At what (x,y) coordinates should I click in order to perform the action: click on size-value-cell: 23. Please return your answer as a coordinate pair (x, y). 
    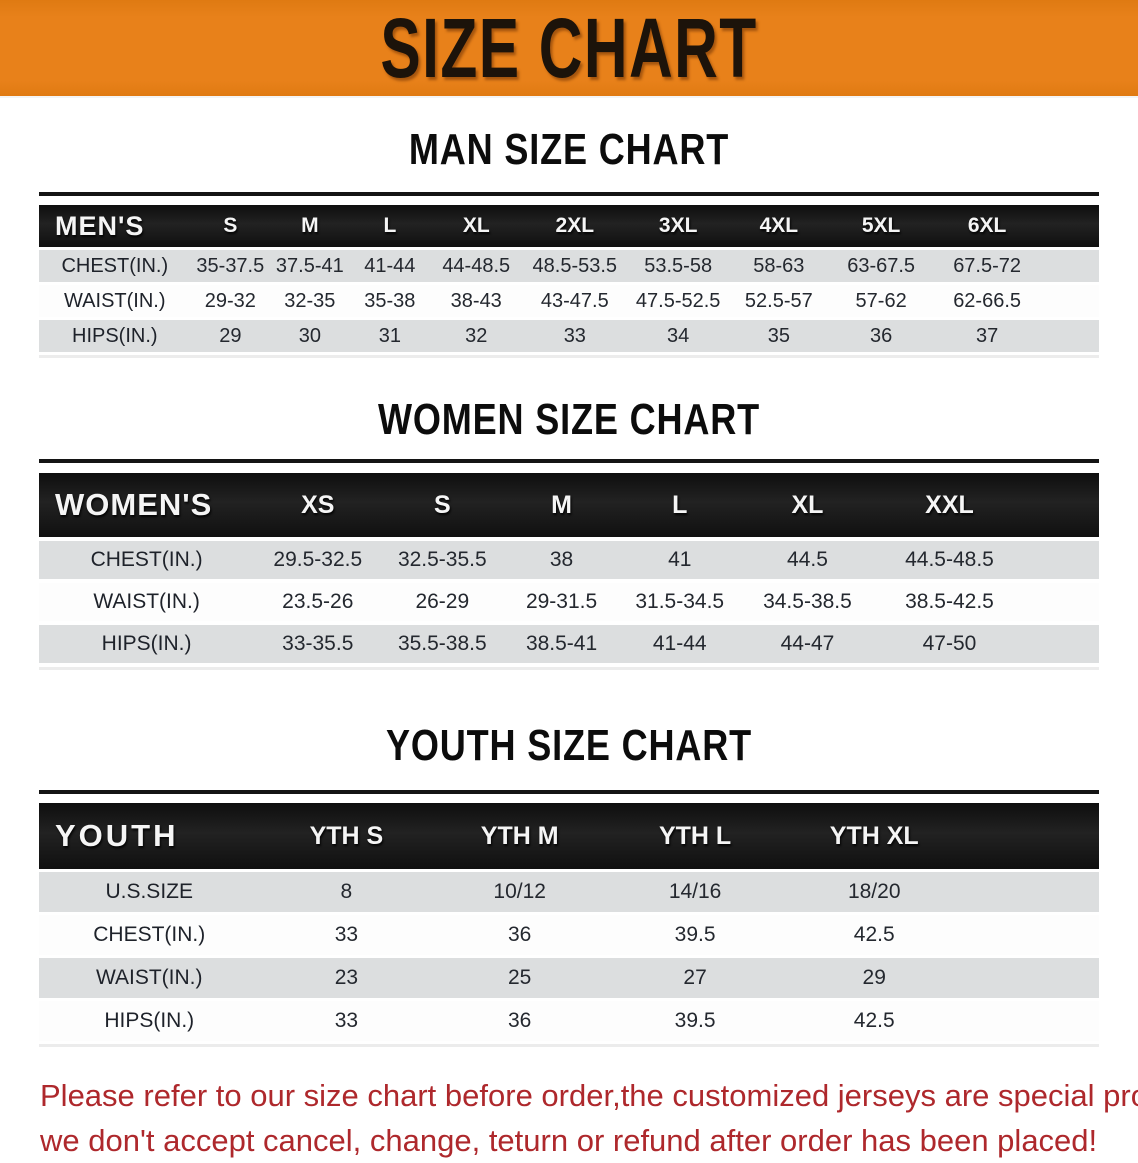
    Looking at the image, I should click on (346, 978).